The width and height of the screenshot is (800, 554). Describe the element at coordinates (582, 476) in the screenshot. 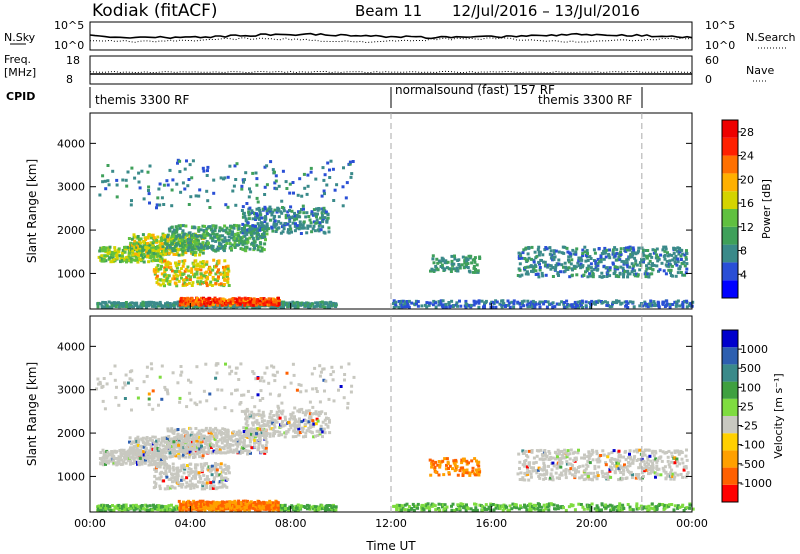

I see `velocity-cell-2072` at that location.